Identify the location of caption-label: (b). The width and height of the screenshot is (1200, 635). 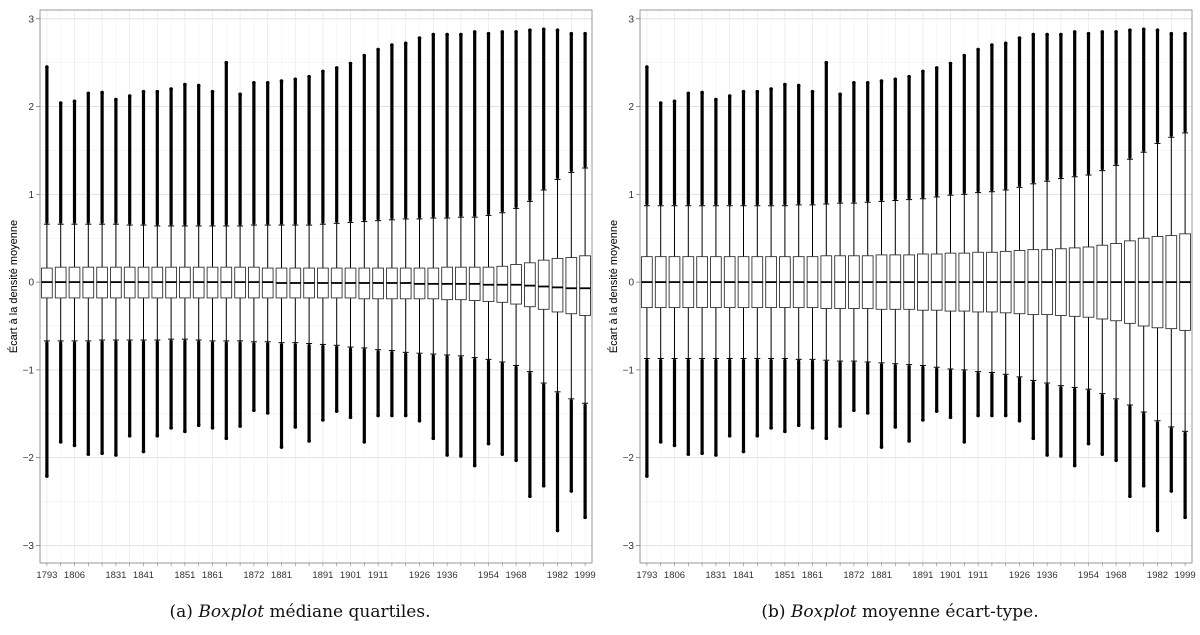
(773, 612).